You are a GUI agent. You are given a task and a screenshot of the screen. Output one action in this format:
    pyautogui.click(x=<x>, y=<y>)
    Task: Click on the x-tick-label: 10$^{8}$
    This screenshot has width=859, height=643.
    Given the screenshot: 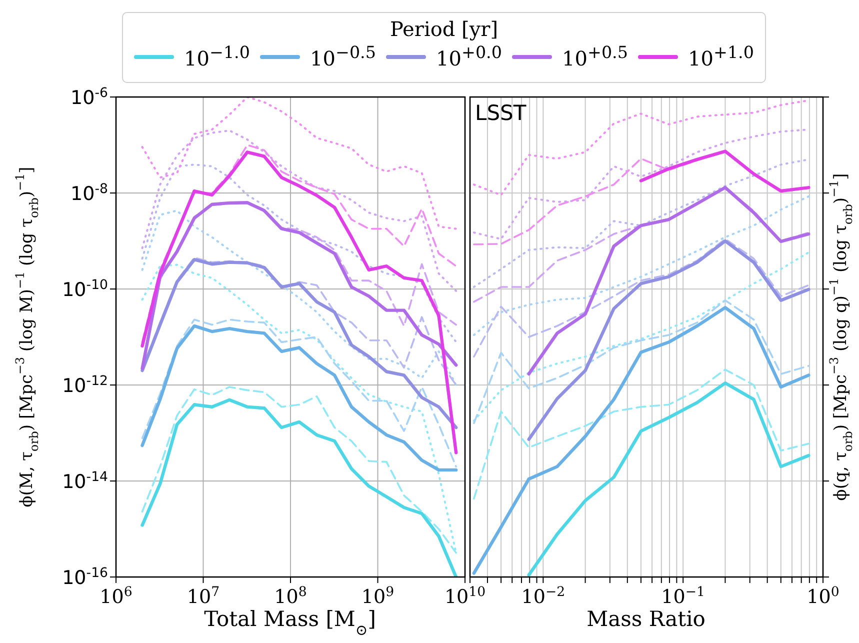 What is the action you would take?
    pyautogui.click(x=290, y=596)
    